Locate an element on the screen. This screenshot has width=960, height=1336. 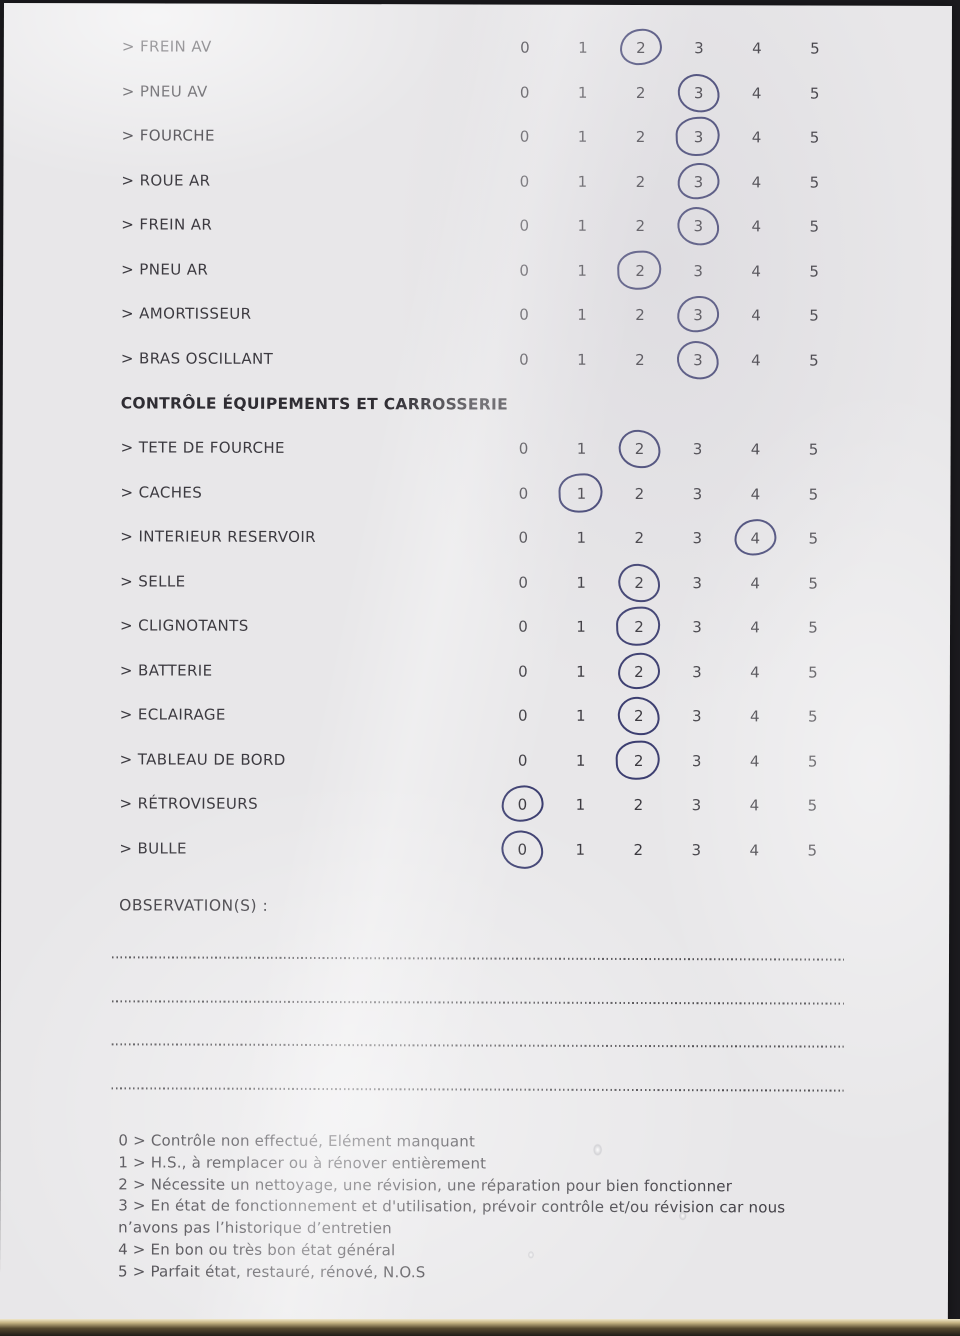
checklist-row: > ROUE AR 0 1 2 3 4 5 is located at coordinates (477, 180).